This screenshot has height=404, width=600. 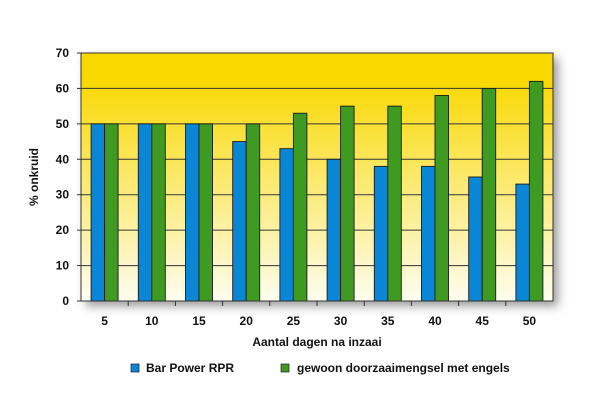 What do you see at coordinates (285, 368) in the screenshot?
I see `legend-swatch-gewoon` at bounding box center [285, 368].